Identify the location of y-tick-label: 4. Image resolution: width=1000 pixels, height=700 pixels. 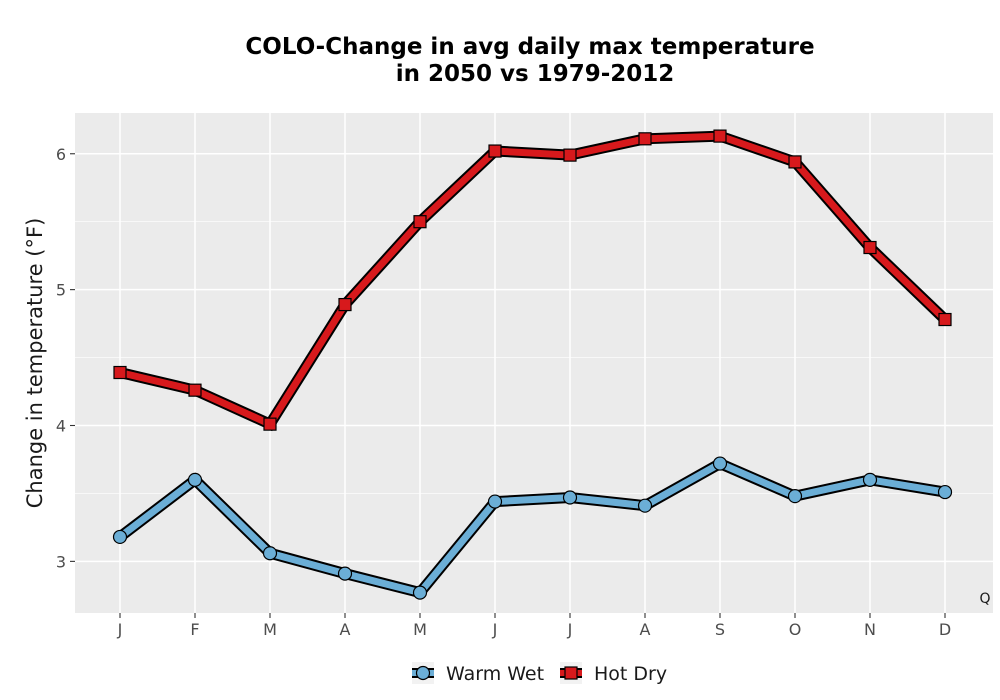
(61, 426).